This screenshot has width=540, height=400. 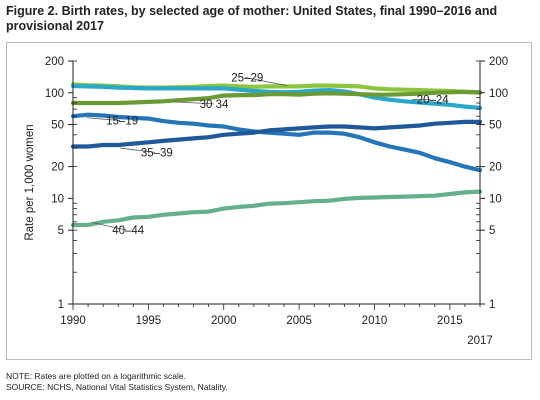 What do you see at coordinates (224, 321) in the screenshot?
I see `x-tick-label: 2000` at bounding box center [224, 321].